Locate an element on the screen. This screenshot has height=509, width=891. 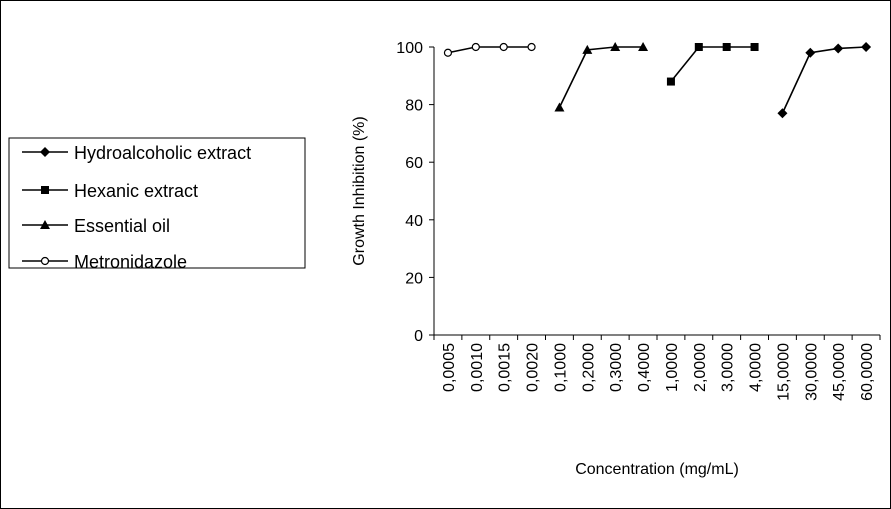
y-tick-label: 80 is located at coordinates (414, 106).